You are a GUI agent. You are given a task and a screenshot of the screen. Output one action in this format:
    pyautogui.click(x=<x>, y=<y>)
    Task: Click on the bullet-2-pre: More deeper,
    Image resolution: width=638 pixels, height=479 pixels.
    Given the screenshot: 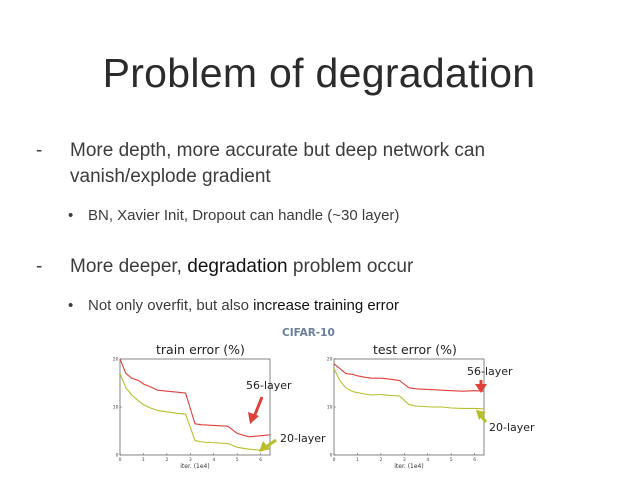 What is the action you would take?
    pyautogui.click(x=129, y=266)
    